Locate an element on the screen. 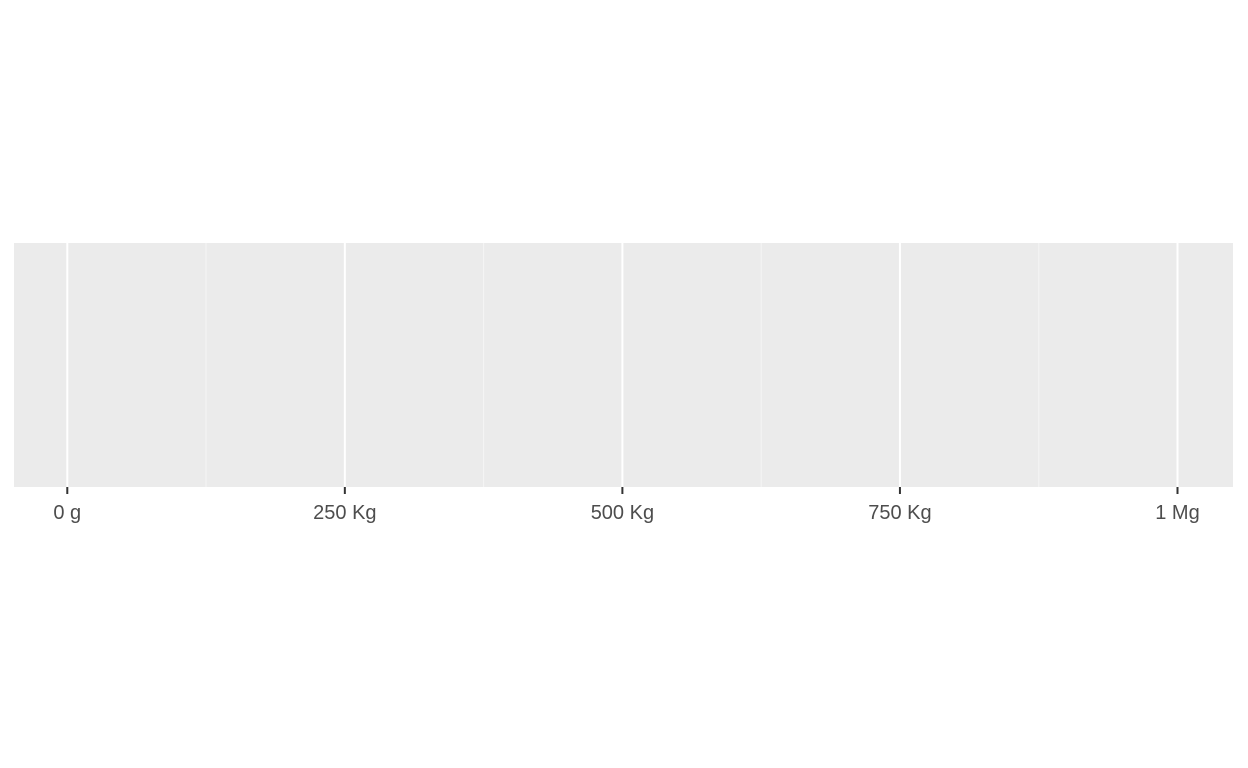  x-axis: 0 g 250 Kg 500 Kg 750 Kg 1 Mg is located at coordinates (626, 505).